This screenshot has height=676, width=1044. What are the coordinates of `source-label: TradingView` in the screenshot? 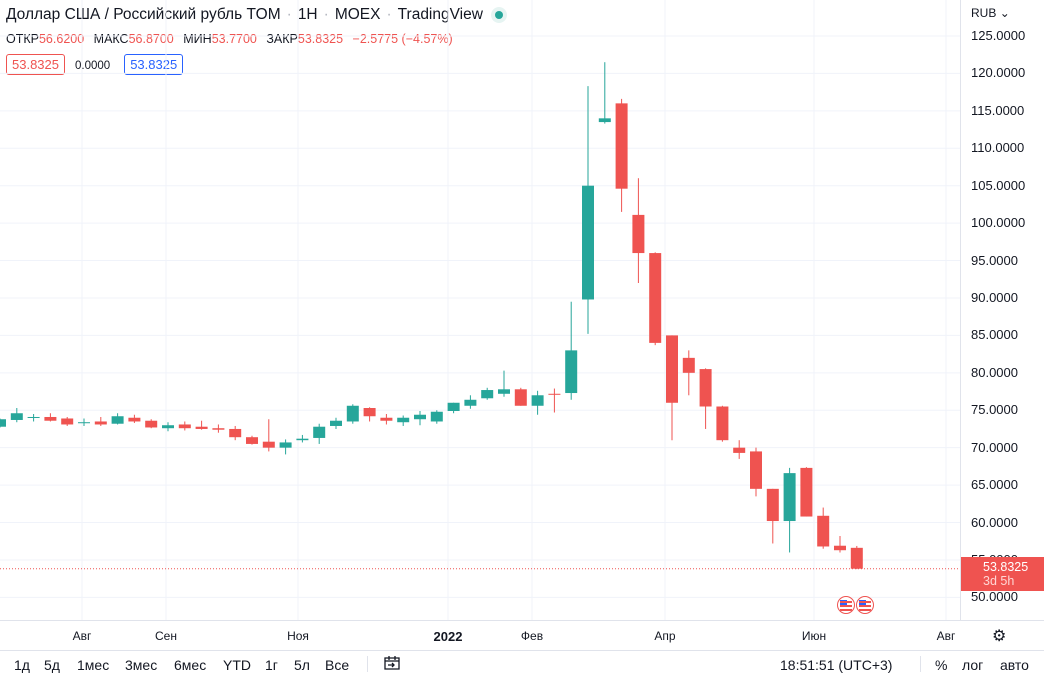 It's located at (440, 14).